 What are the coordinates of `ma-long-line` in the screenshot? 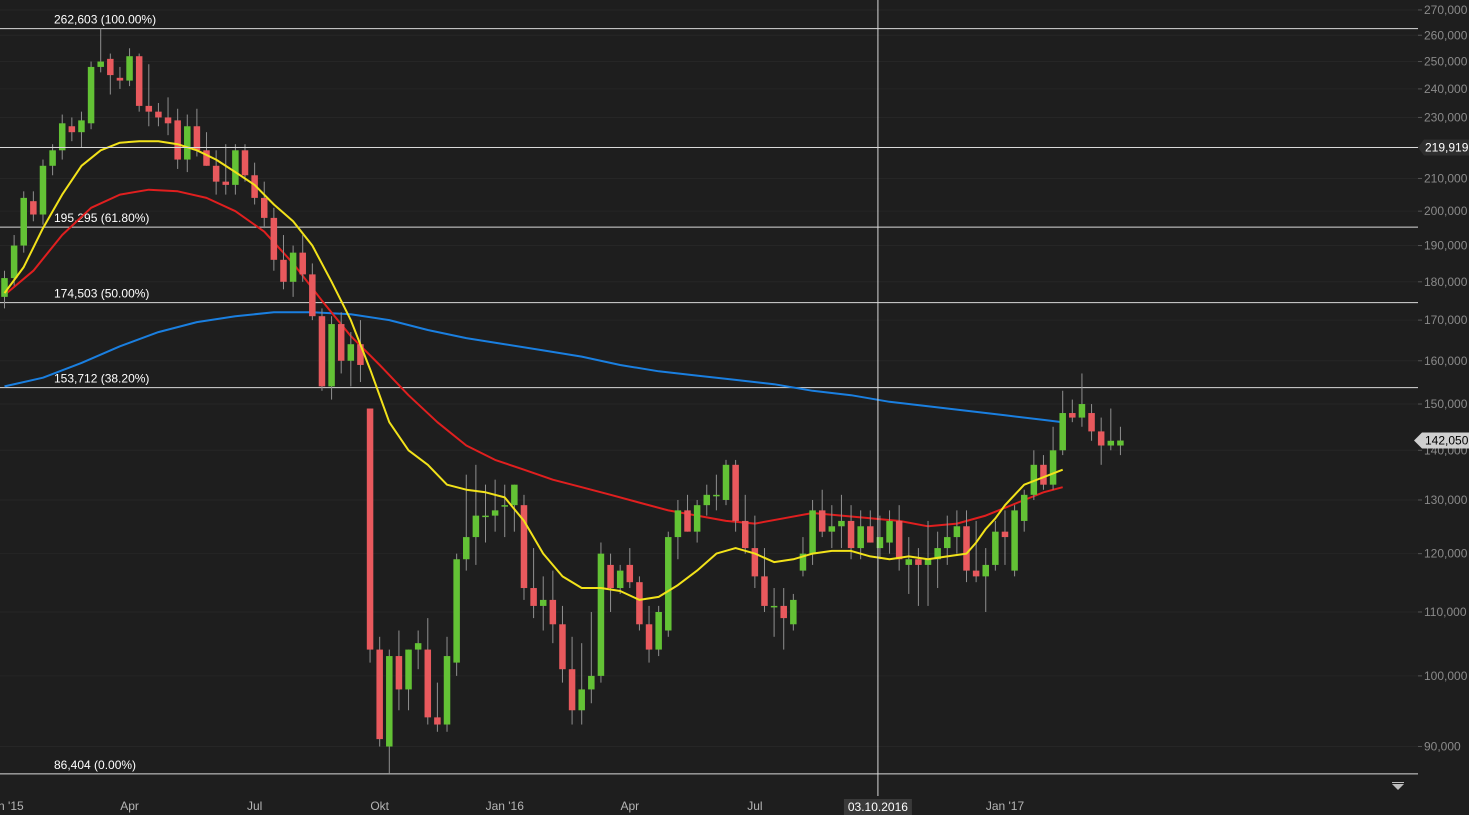 It's located at (533, 367).